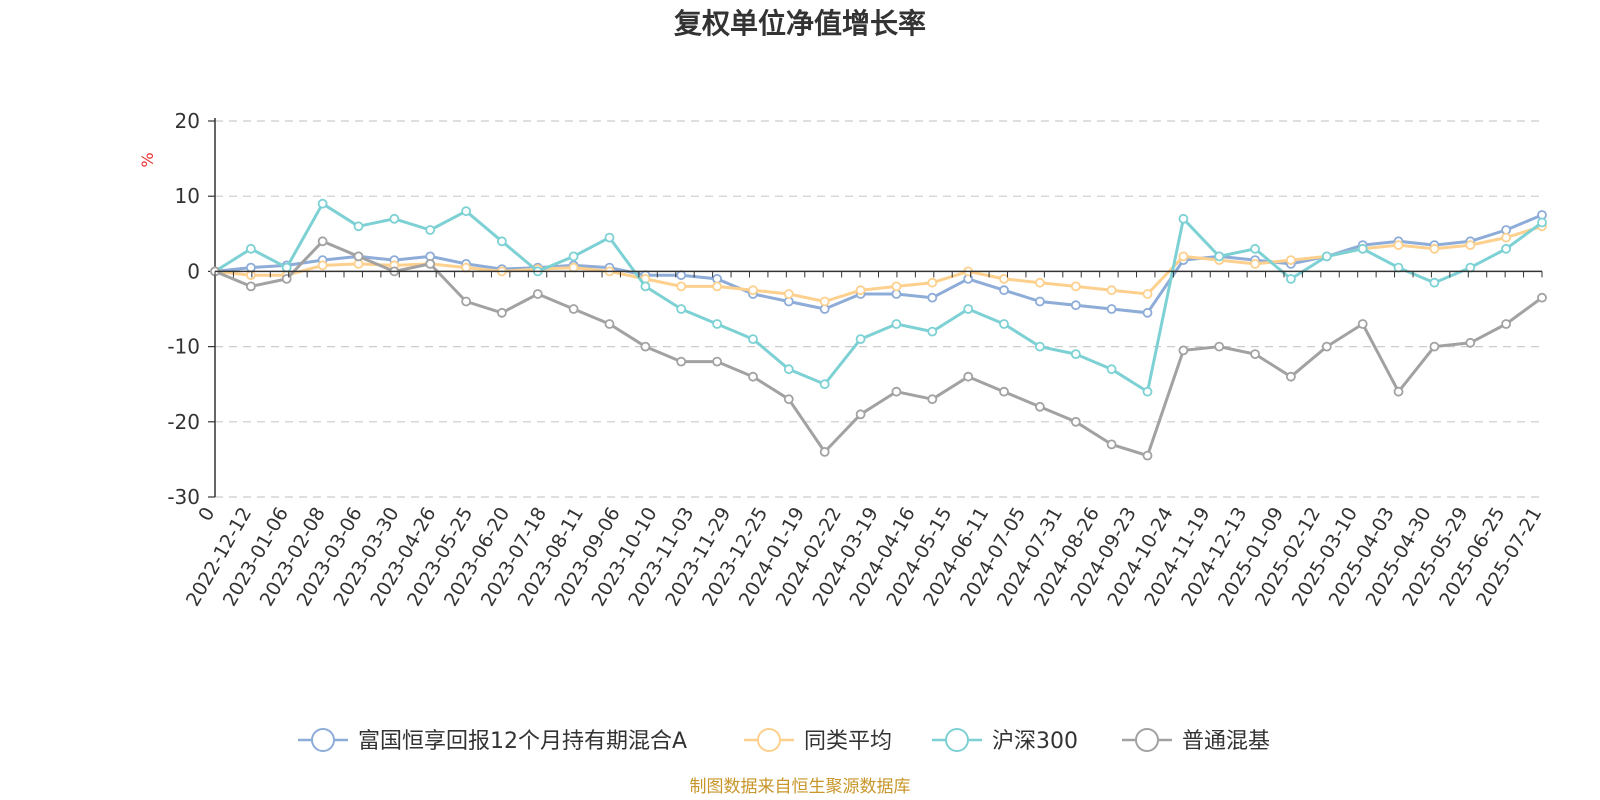 This screenshot has width=1600, height=800. I want to click on legend-item: 同类平均, so click(818, 741).